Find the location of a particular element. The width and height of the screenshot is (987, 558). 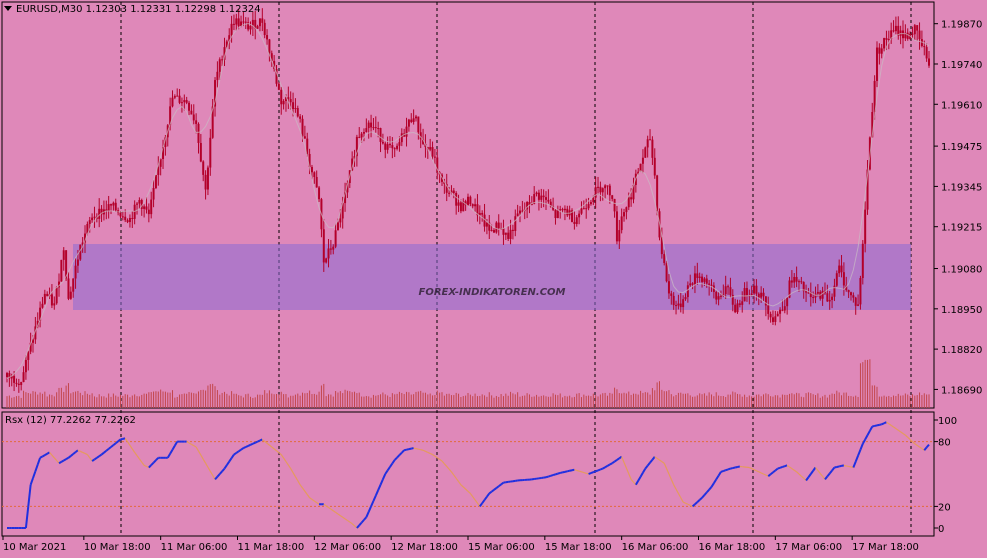

indicator-tick-label: 80 is located at coordinates (944, 443).